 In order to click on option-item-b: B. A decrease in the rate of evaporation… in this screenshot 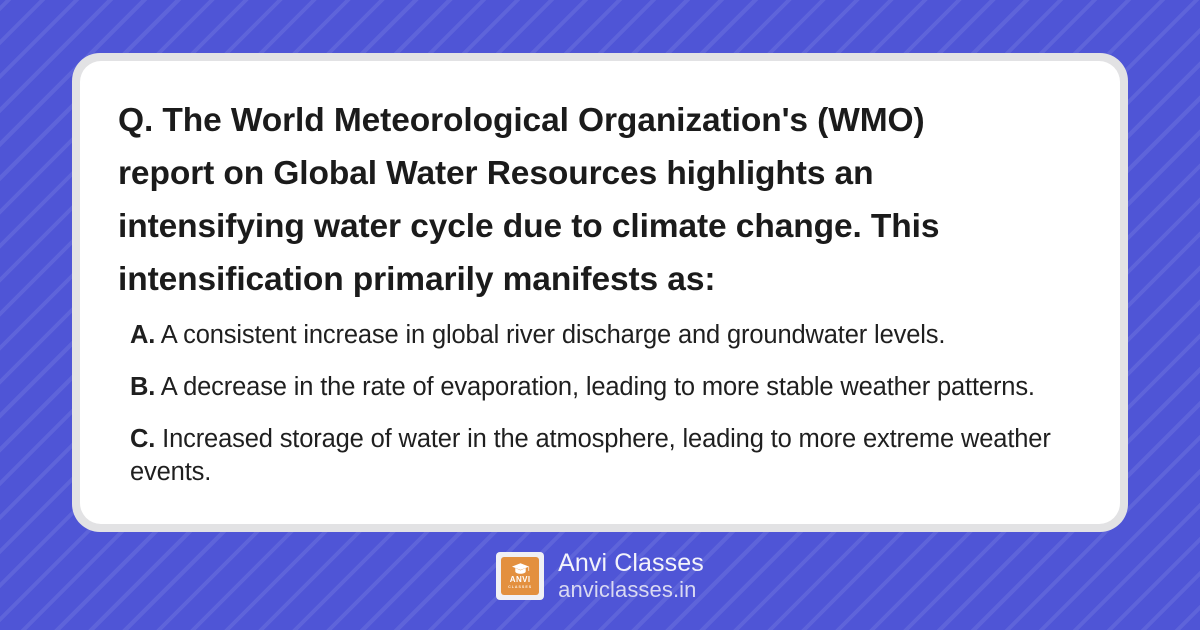, I will do `click(601, 387)`.